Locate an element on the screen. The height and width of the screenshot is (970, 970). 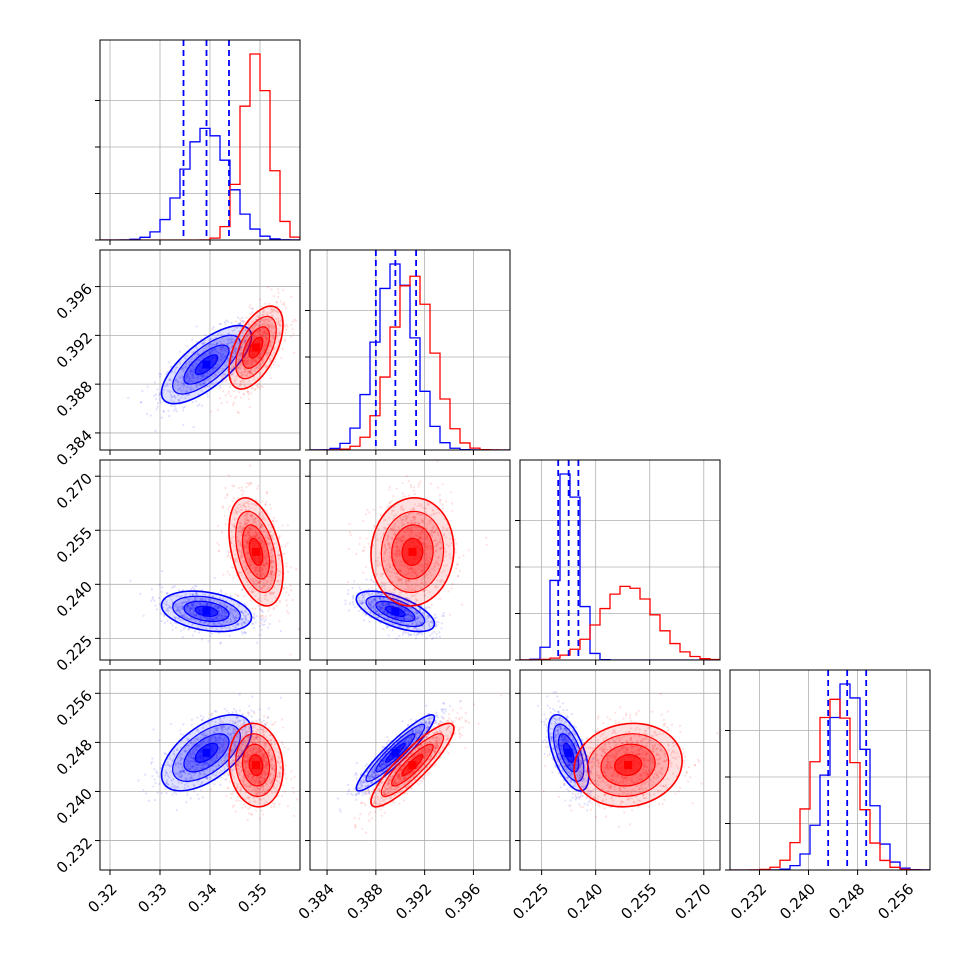
x-tick-label: 0.384 is located at coordinates (316, 901).